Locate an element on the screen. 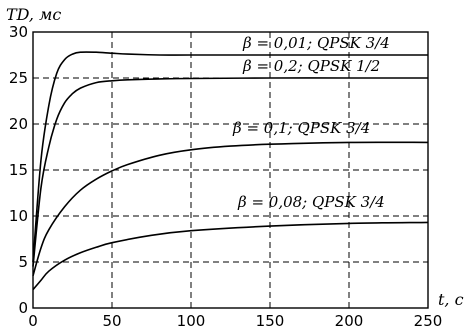 This screenshot has height=329, width=466. x-tick-label: 50 is located at coordinates (111, 320).